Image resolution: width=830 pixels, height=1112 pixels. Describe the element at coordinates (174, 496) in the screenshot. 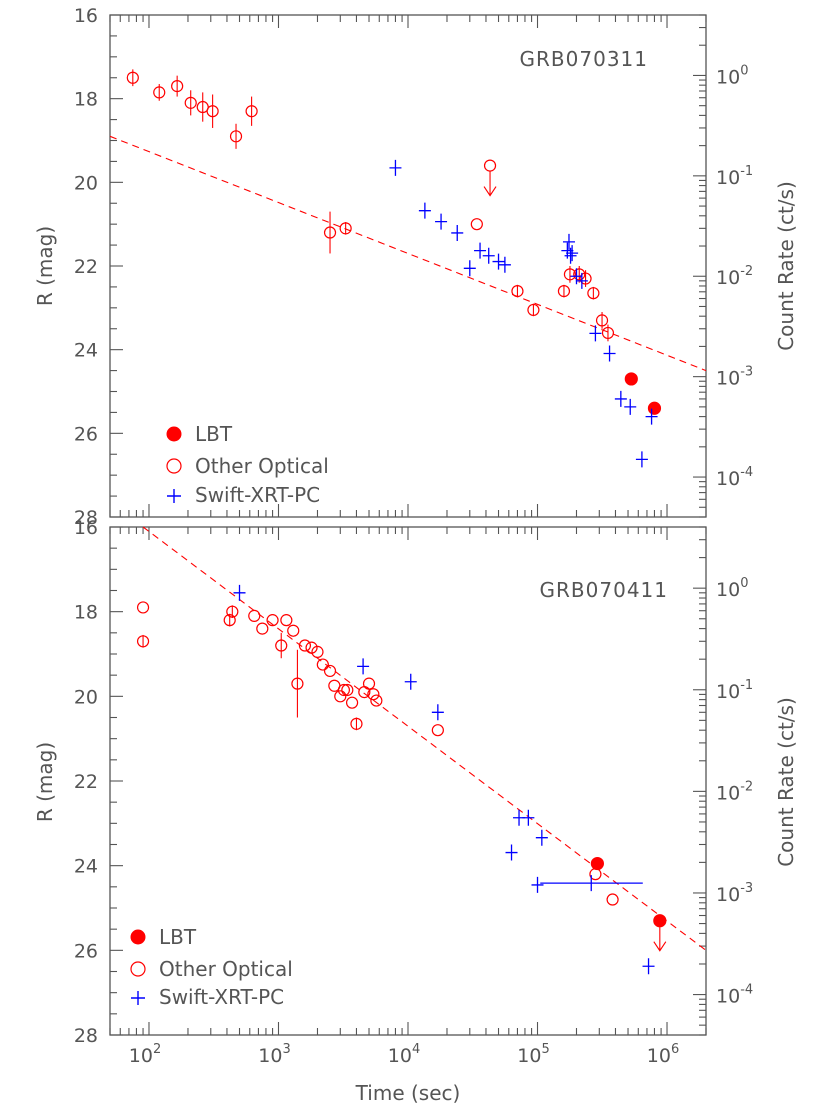

I see `legend-swift-marker-top` at that location.